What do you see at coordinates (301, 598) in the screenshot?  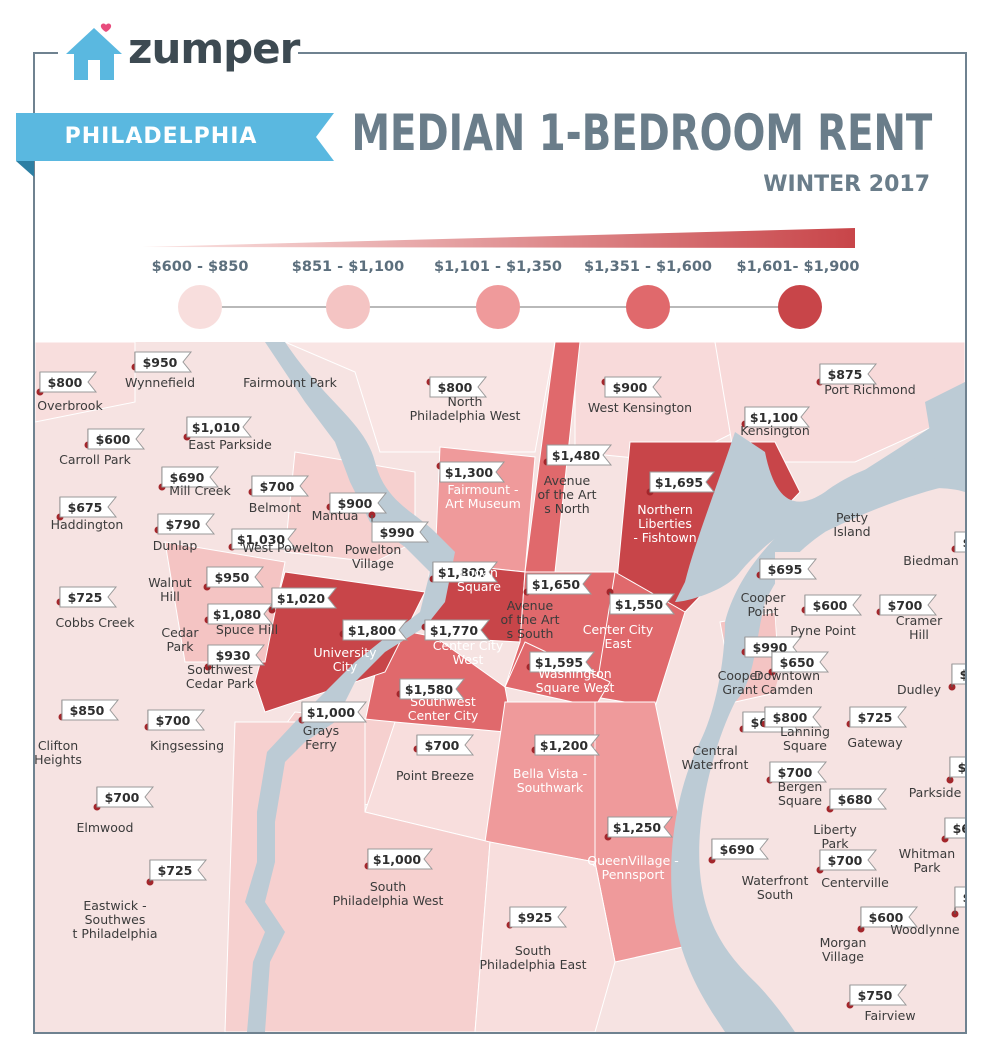 I see `rent-value-cedar-park: $1,020` at bounding box center [301, 598].